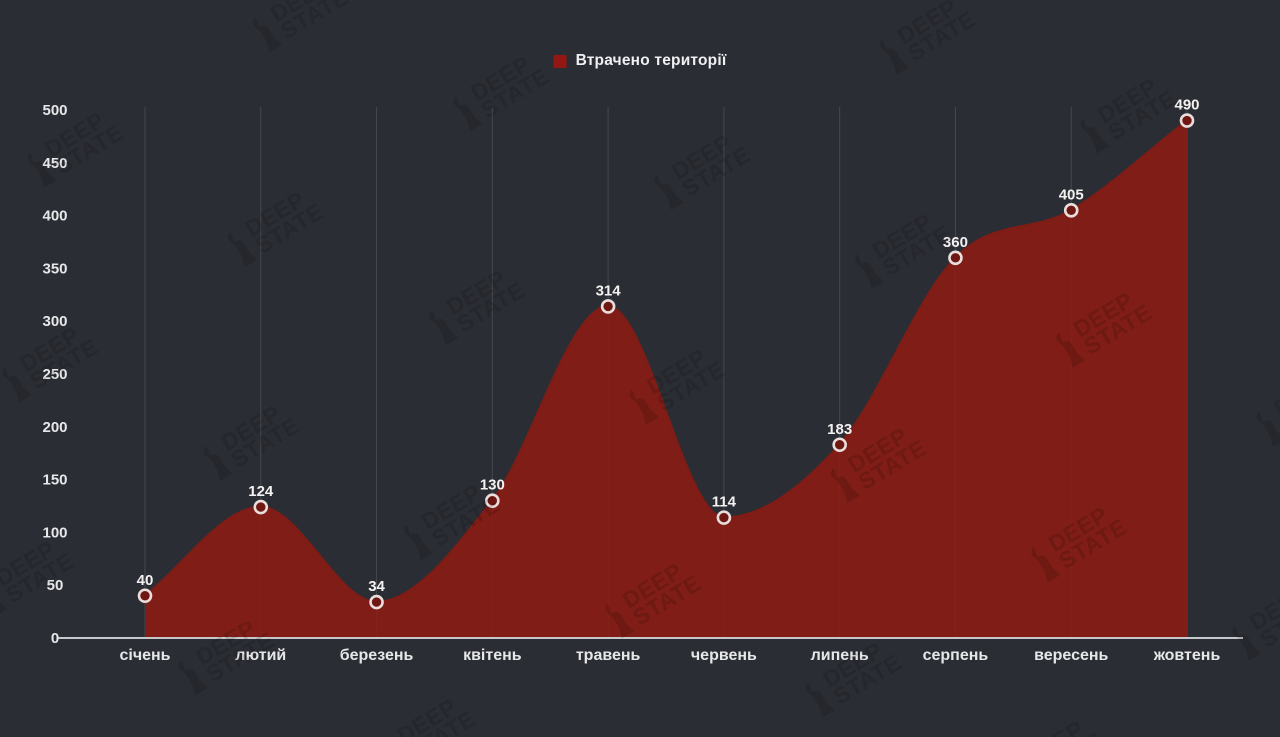 The height and width of the screenshot is (737, 1280). What do you see at coordinates (54, 480) in the screenshot?
I see `y-tick-label: 150` at bounding box center [54, 480].